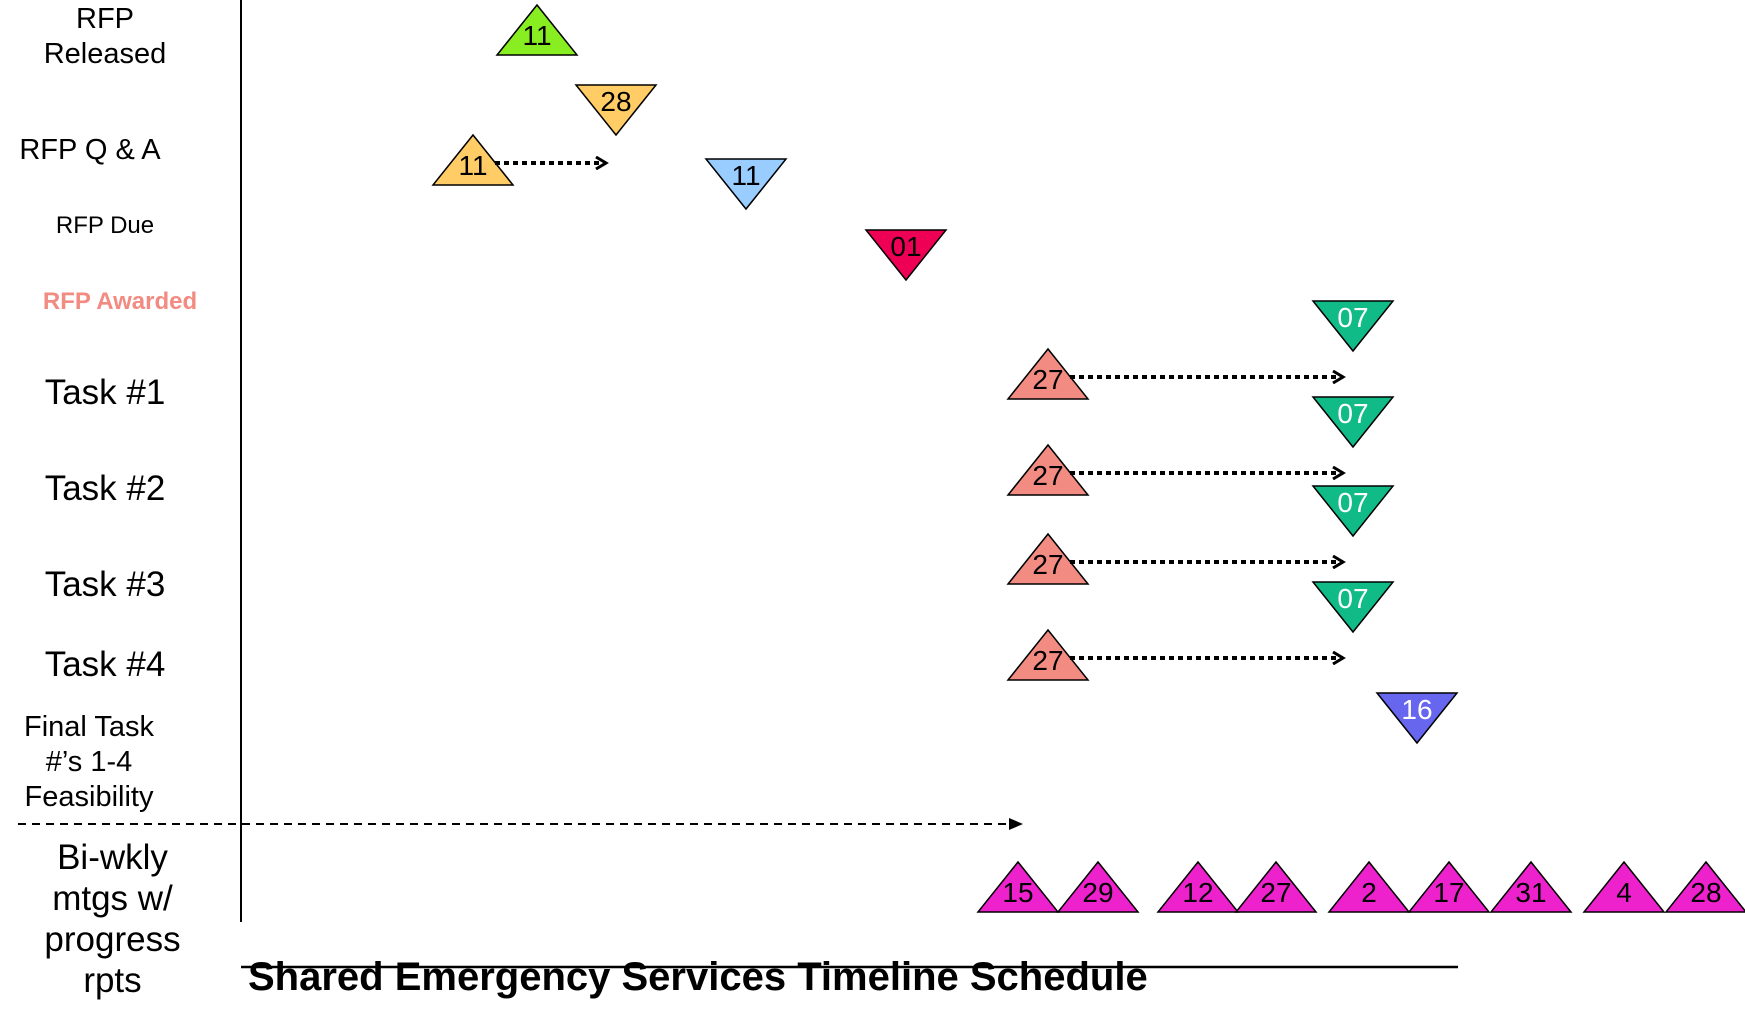 The height and width of the screenshot is (1010, 1745). What do you see at coordinates (90, 150) in the screenshot?
I see `row-label-rfp-qa: RFP Q & A` at bounding box center [90, 150].